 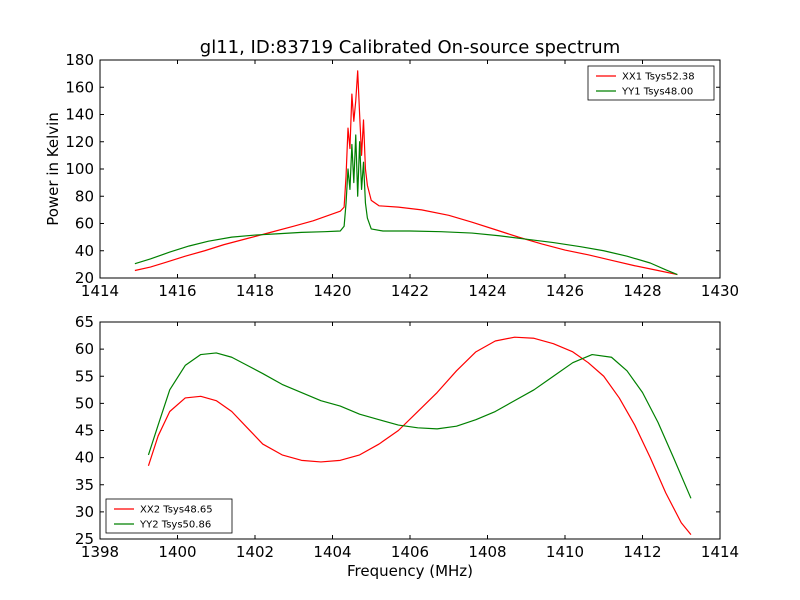 I want to click on y-tick-label: 160, so click(x=79, y=87).